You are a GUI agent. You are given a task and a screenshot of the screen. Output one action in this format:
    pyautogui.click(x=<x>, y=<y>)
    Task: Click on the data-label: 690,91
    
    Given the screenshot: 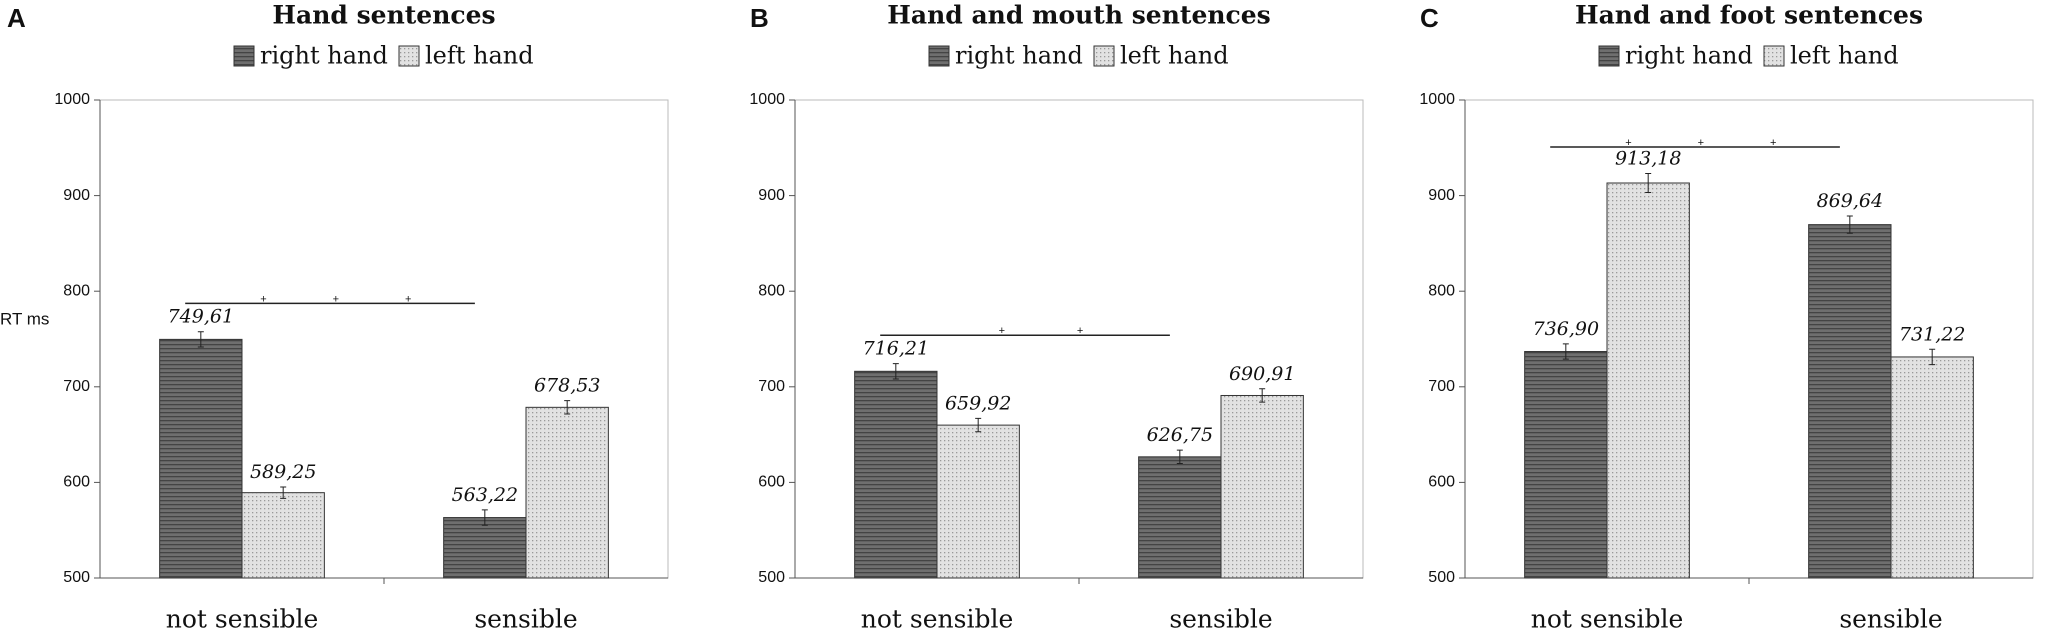 What is the action you would take?
    pyautogui.click(x=1262, y=374)
    